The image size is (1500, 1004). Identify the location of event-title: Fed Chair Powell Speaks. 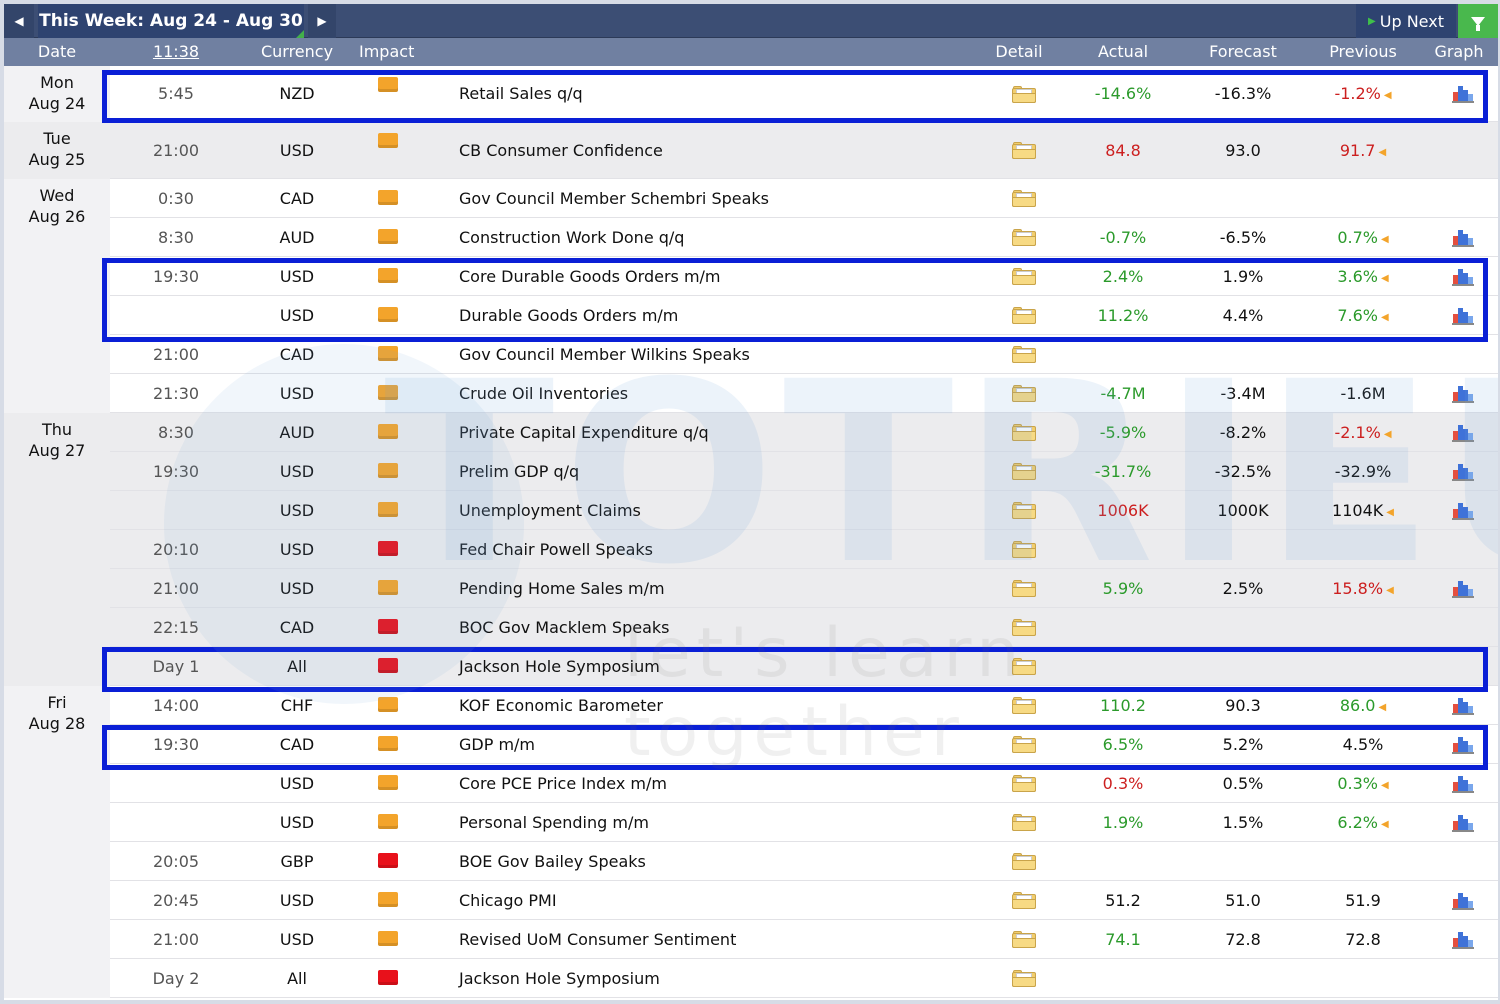
(556, 549).